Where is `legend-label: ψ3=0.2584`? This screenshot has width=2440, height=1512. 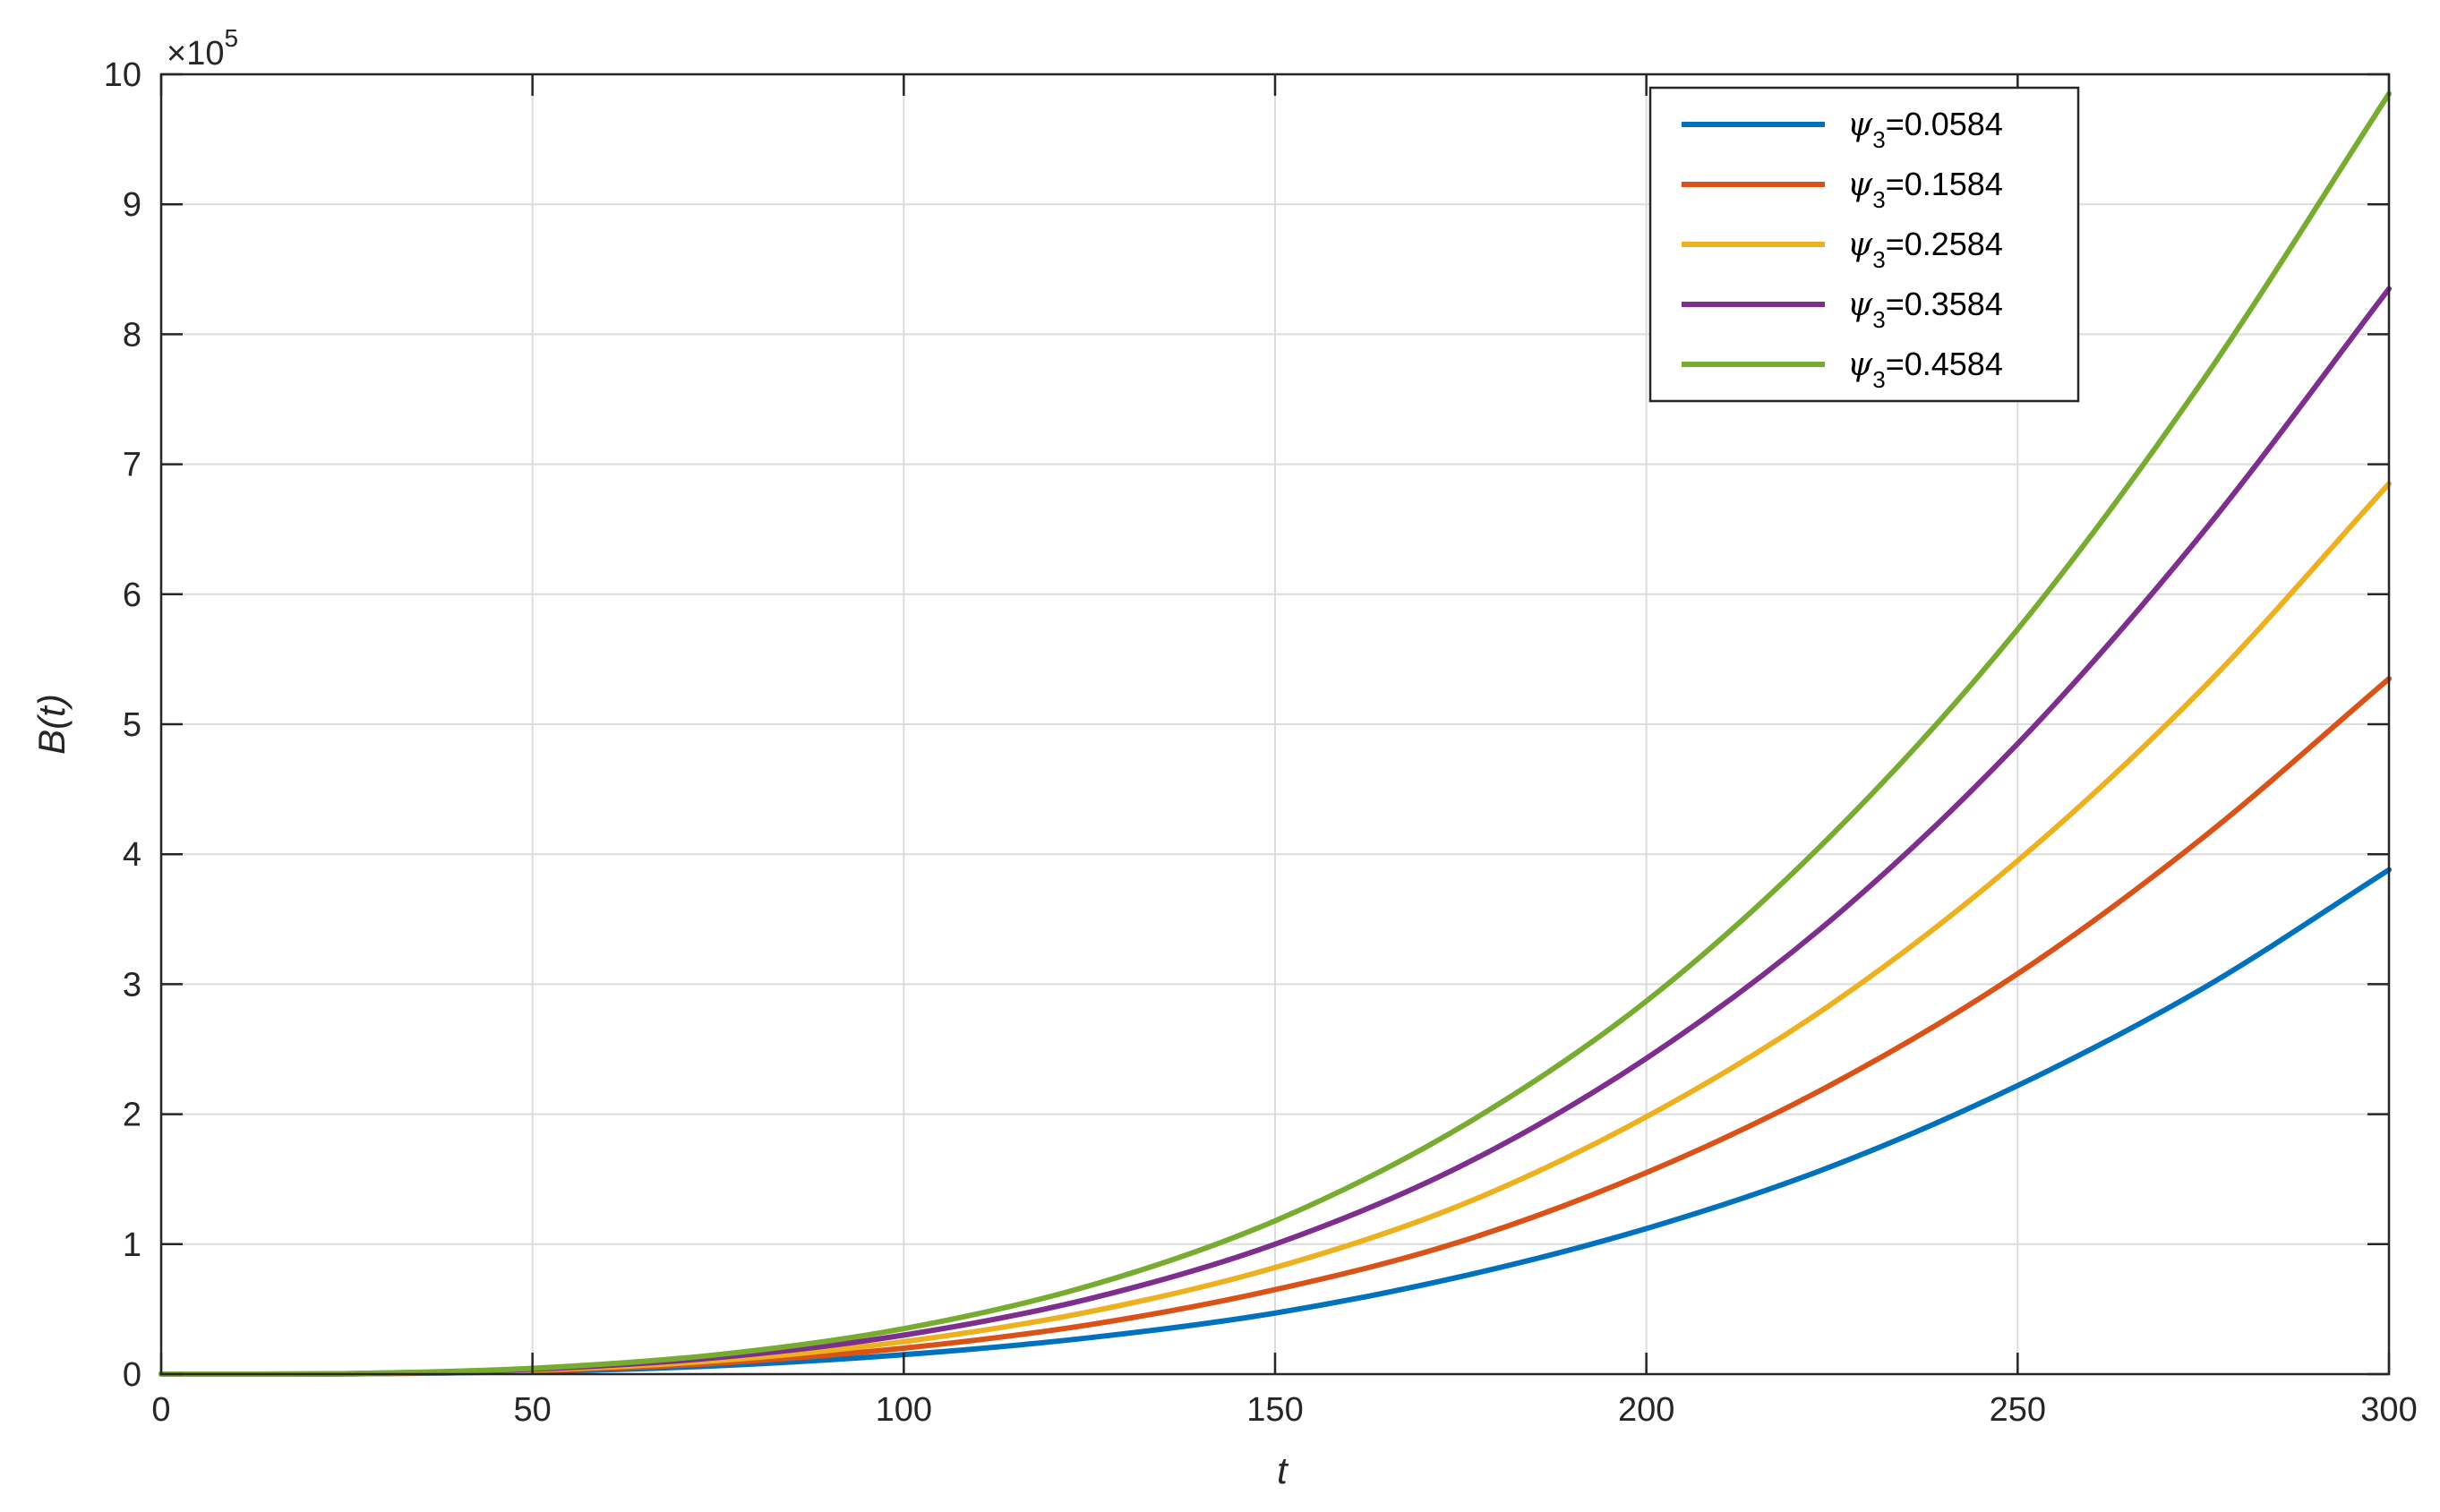 legend-label: ψ3=0.2584 is located at coordinates (1925, 249).